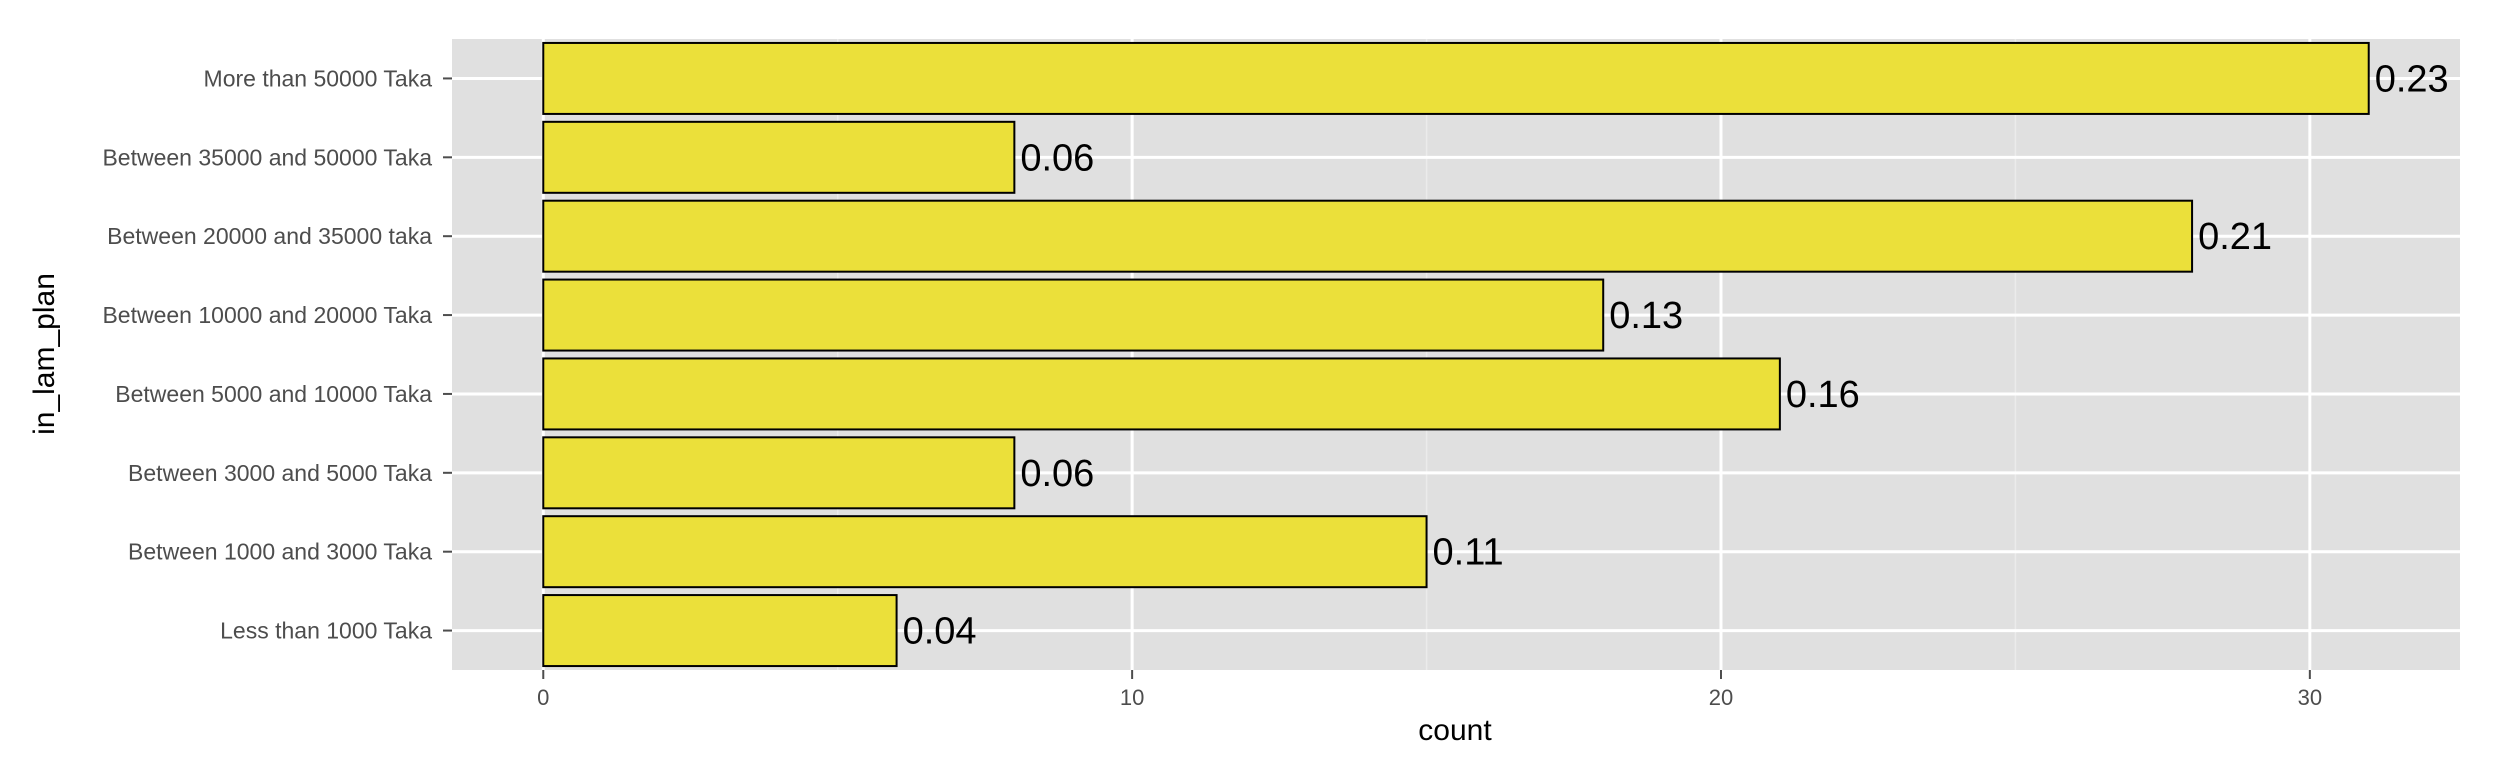 Image resolution: width=2496 pixels, height=768 pixels. What do you see at coordinates (940, 632) in the screenshot?
I see `bar-value-label: 0.04` at bounding box center [940, 632].